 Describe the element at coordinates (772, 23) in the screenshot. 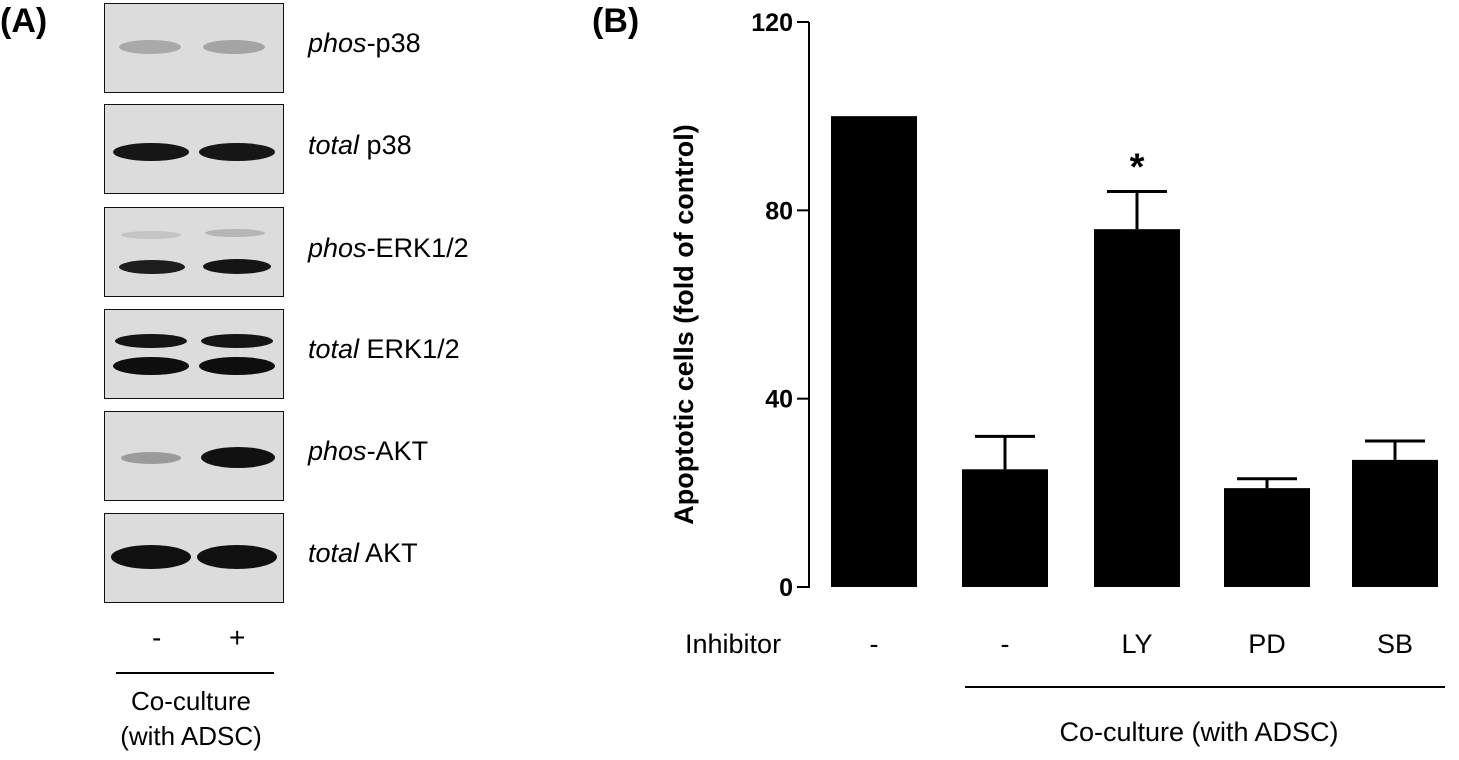

I see `y-tick-label: 120` at that location.